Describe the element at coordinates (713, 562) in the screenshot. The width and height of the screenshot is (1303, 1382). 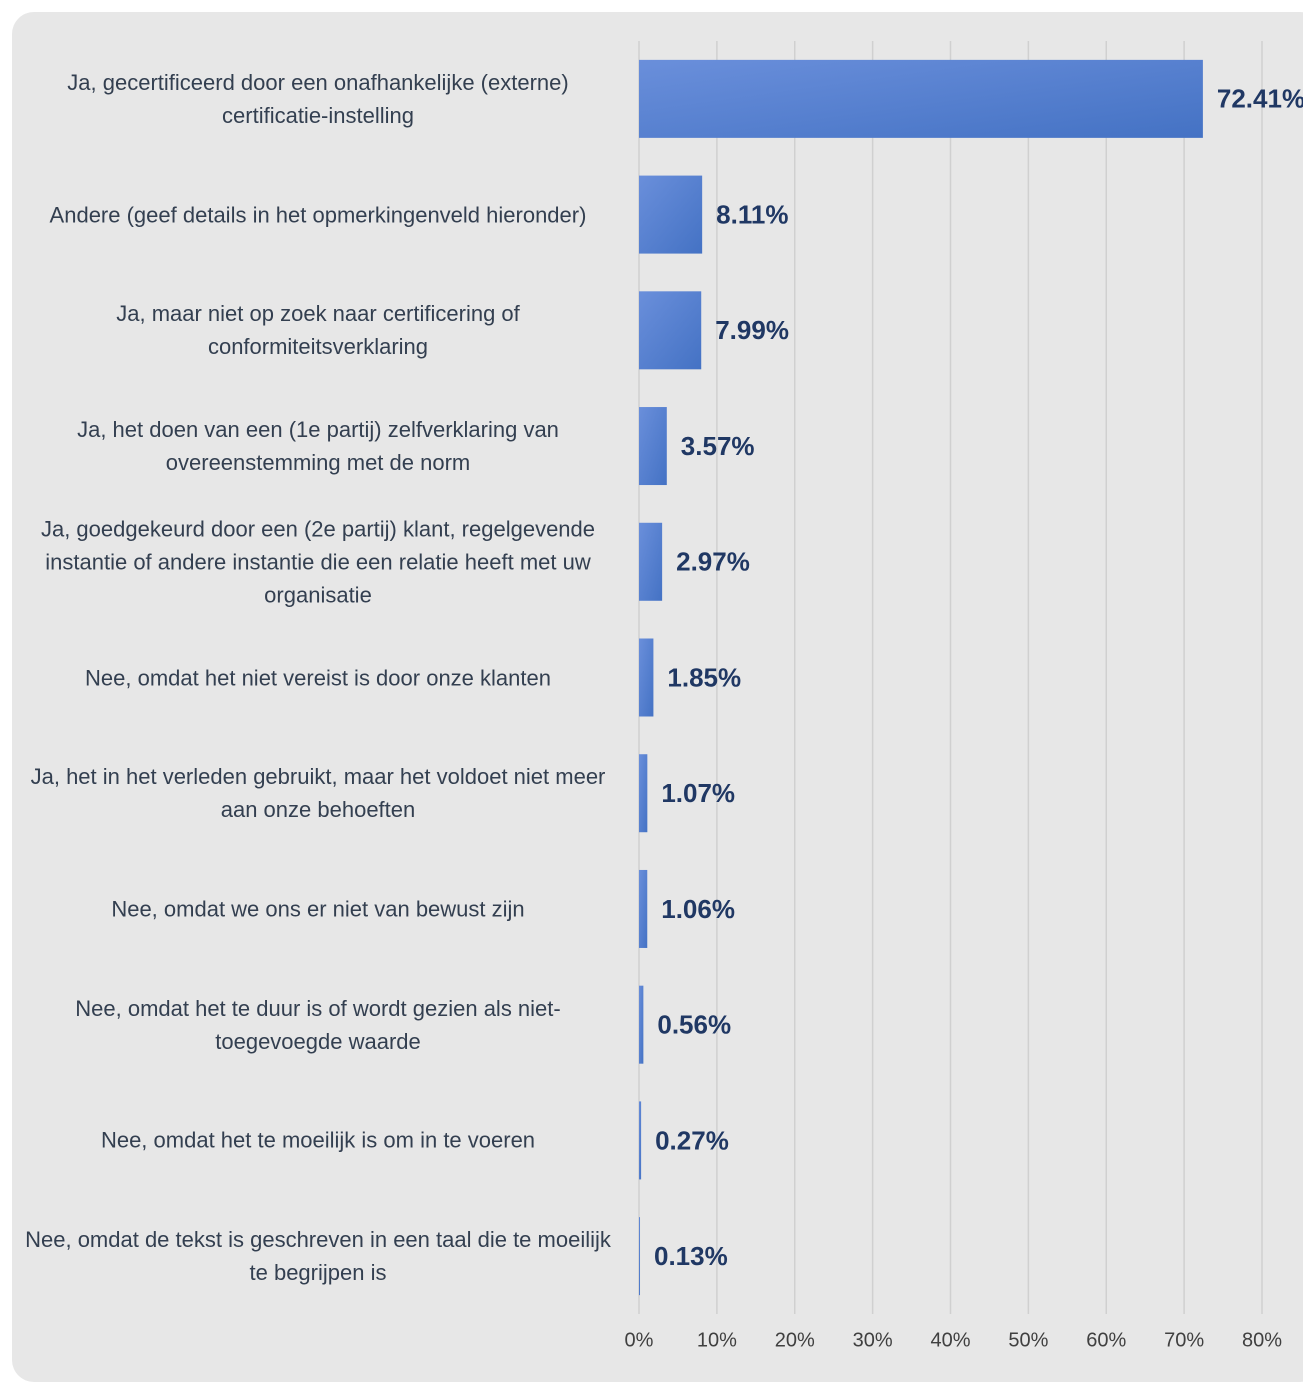
I see `value-label: 2.97%` at that location.